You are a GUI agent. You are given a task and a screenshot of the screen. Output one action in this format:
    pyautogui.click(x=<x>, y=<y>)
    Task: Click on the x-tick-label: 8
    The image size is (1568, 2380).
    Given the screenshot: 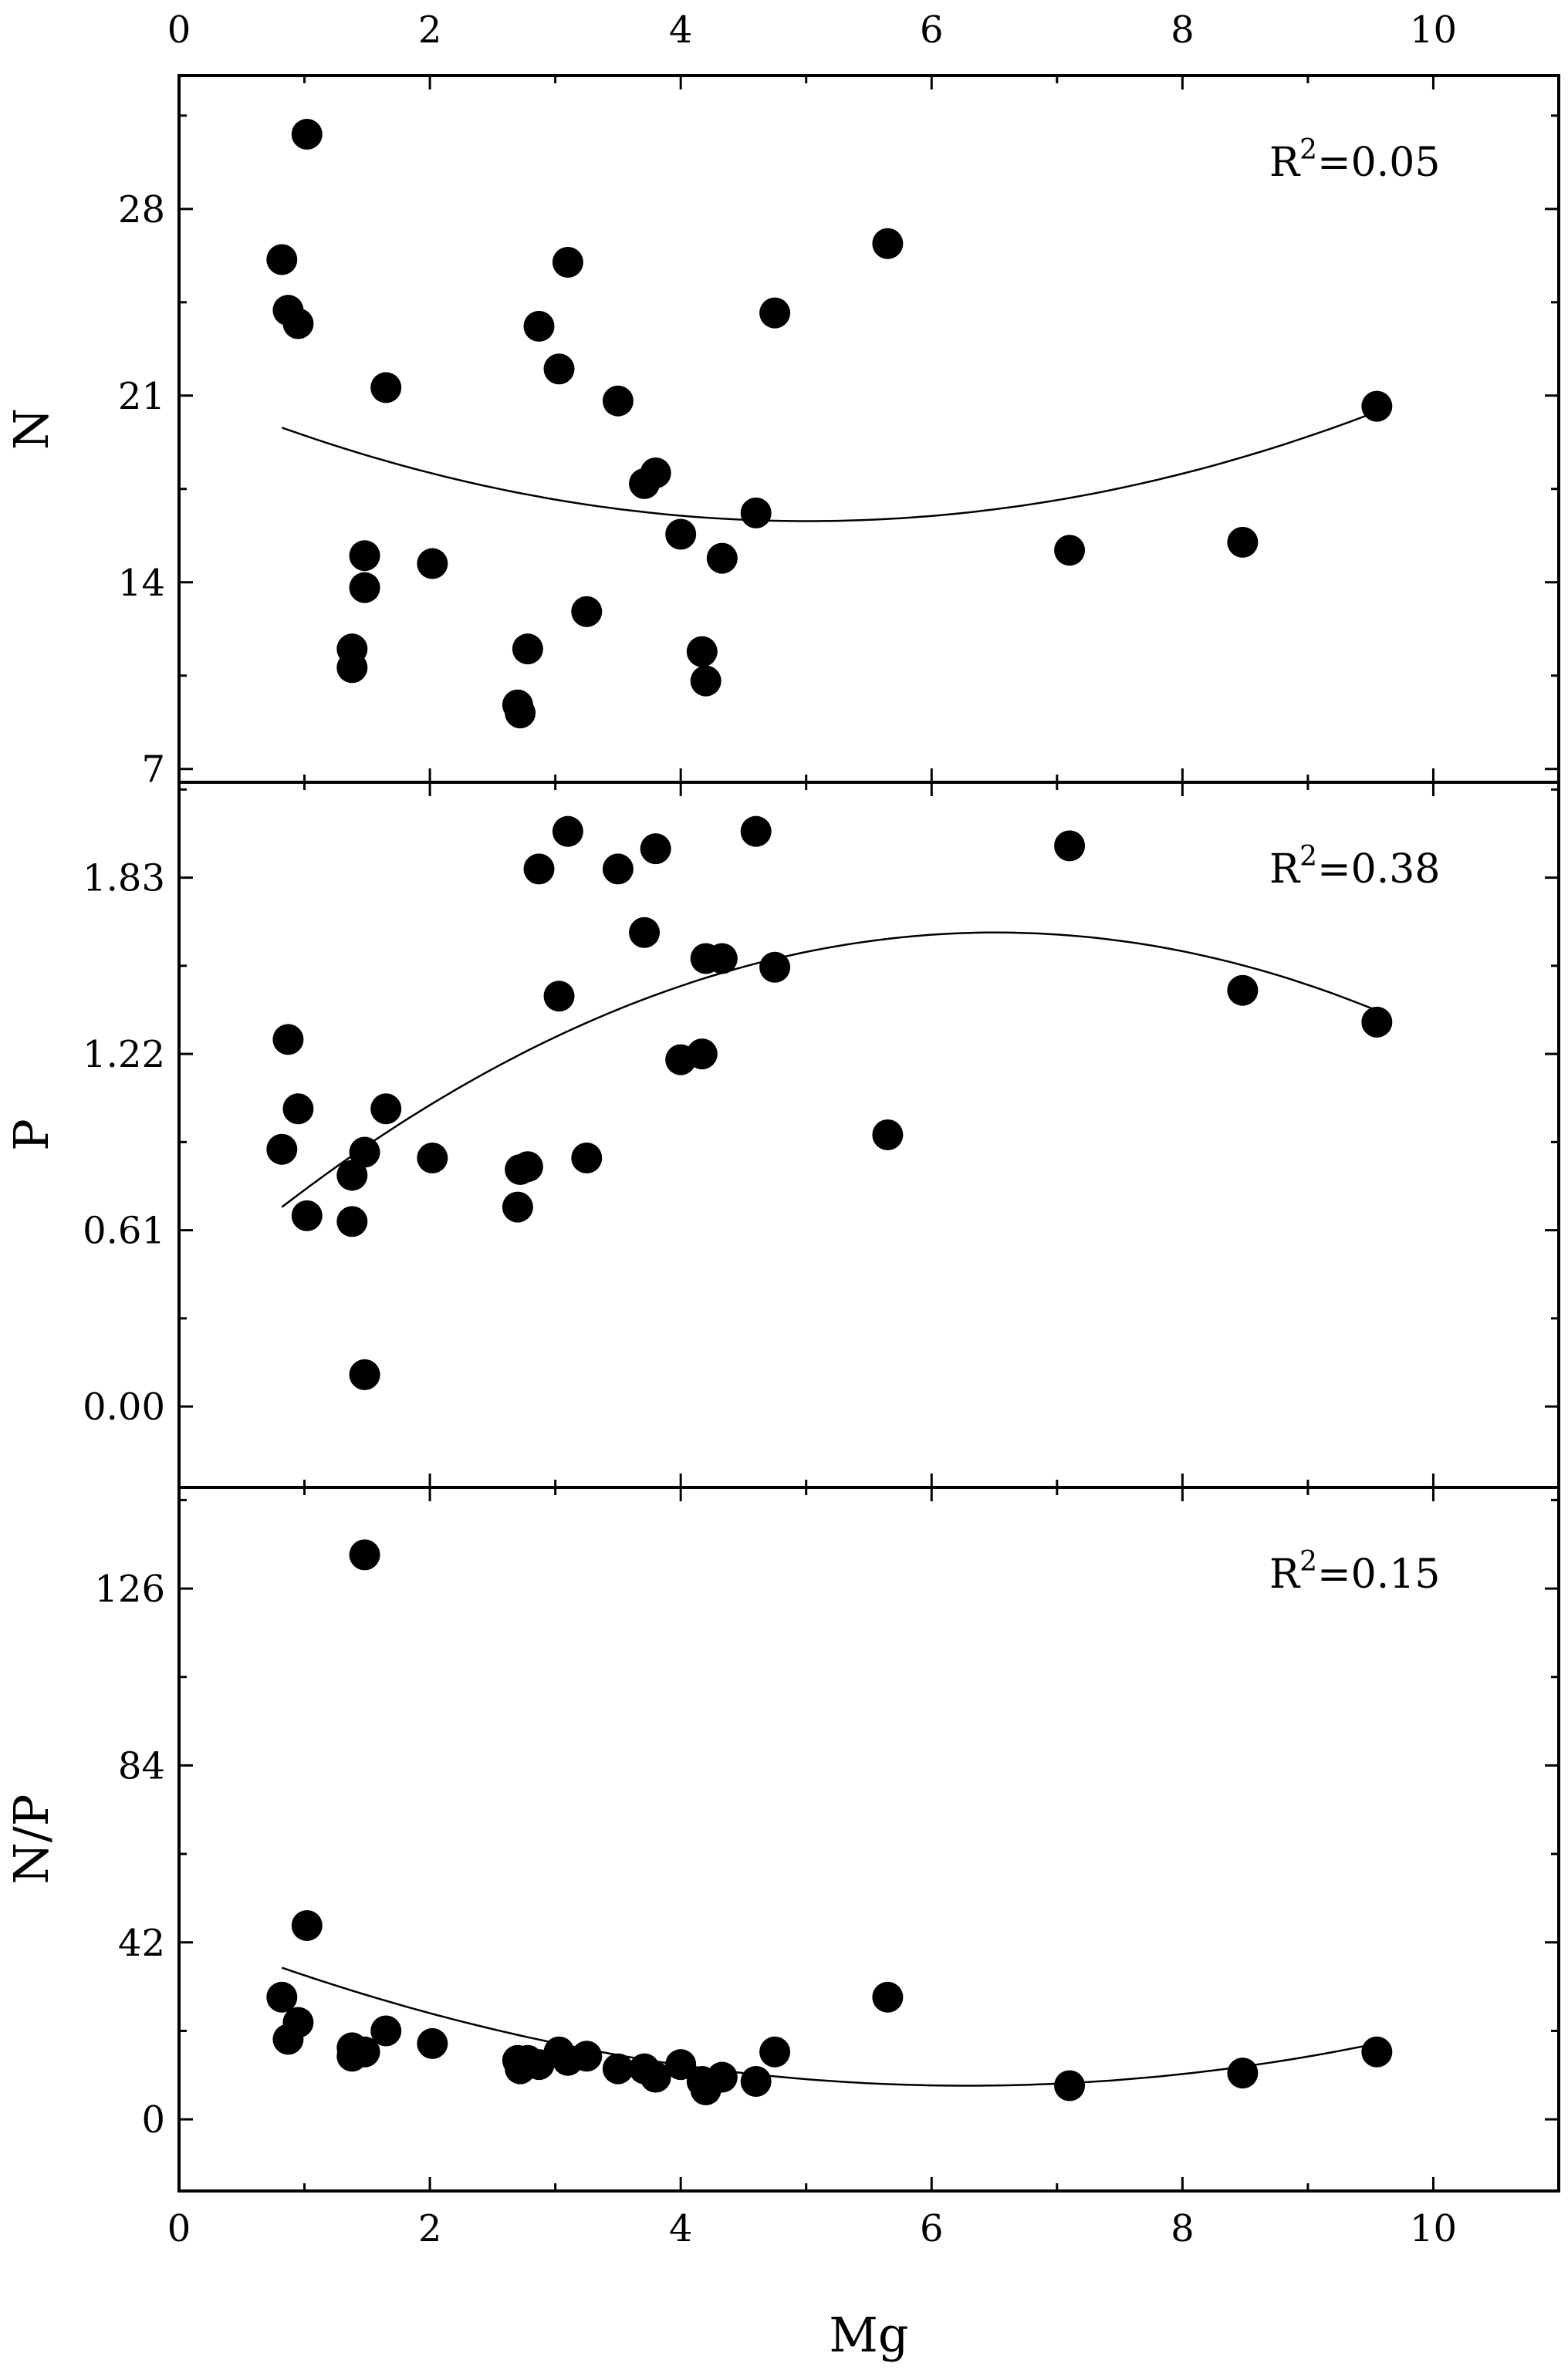 What is the action you would take?
    pyautogui.click(x=1183, y=2228)
    